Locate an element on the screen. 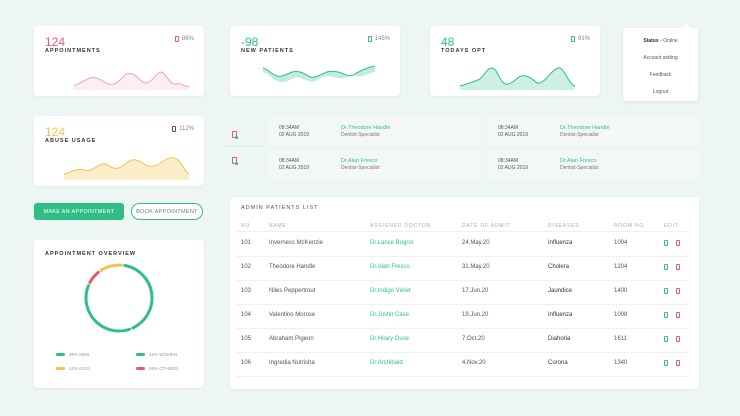  row-no: 102 is located at coordinates (246, 267).